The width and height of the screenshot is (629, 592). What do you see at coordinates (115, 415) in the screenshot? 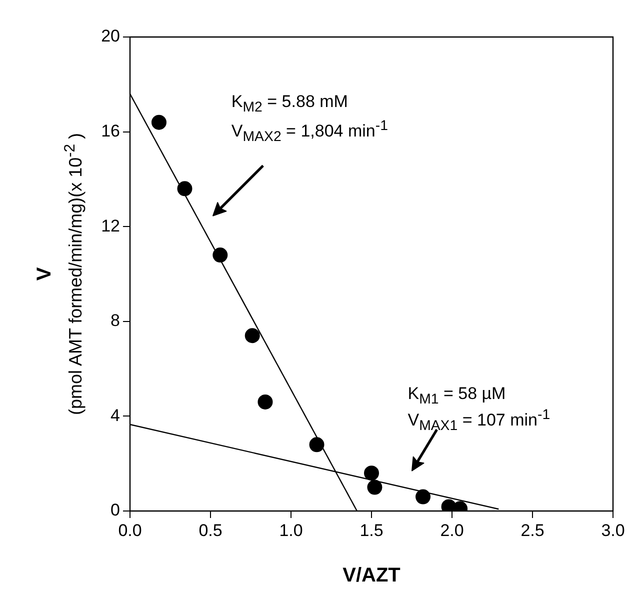
I see `y-tick-label: 4` at bounding box center [115, 415].